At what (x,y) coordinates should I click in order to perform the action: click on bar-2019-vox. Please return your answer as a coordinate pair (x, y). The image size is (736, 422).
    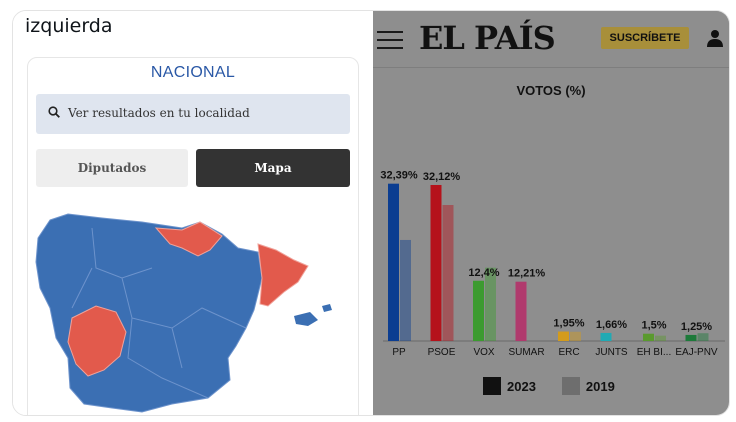
    Looking at the image, I should click on (490, 304).